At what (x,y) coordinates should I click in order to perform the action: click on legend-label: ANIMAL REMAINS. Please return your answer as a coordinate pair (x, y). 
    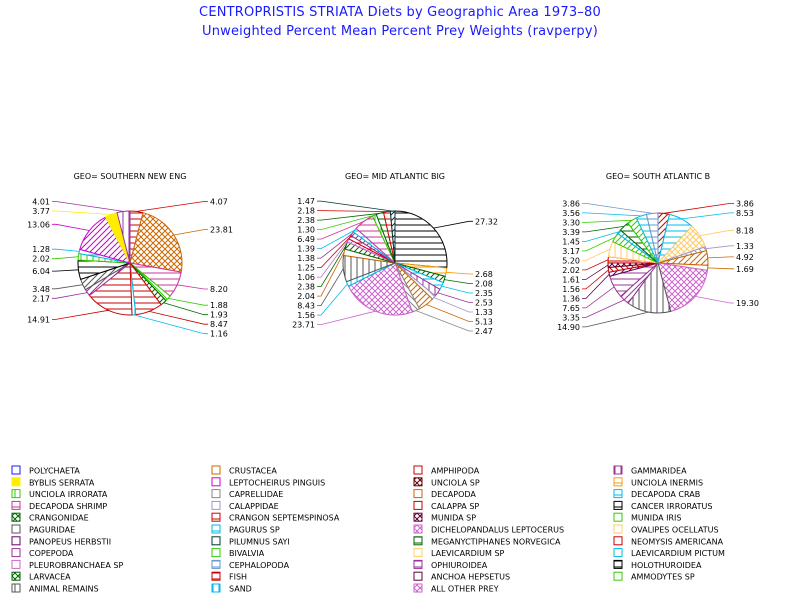
    Looking at the image, I should click on (64, 589).